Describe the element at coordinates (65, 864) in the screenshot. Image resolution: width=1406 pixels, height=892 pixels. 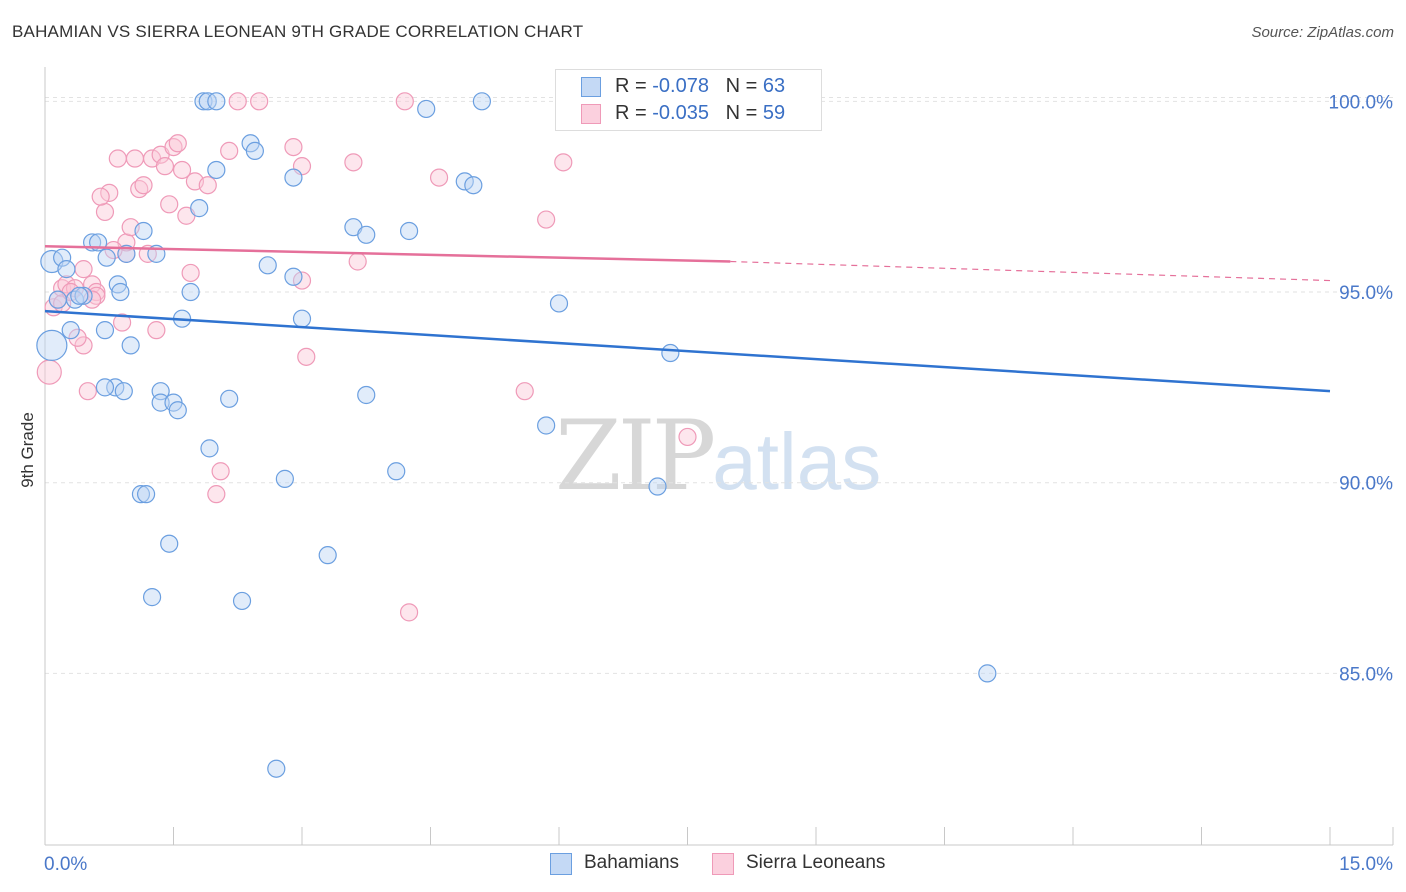
I see `x-tick-label: 0.0%` at that location.